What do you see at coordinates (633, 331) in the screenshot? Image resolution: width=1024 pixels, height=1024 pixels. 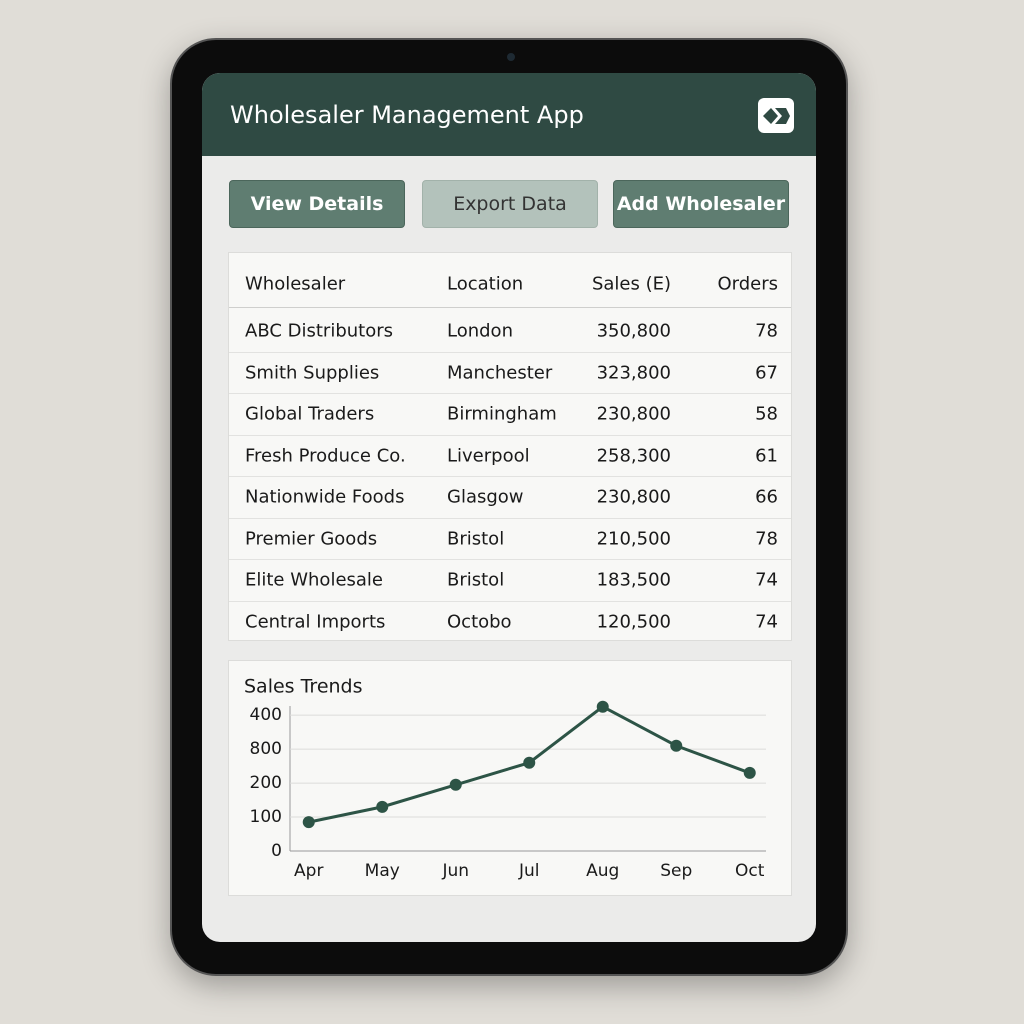 I see `table-cell: 350,800` at bounding box center [633, 331].